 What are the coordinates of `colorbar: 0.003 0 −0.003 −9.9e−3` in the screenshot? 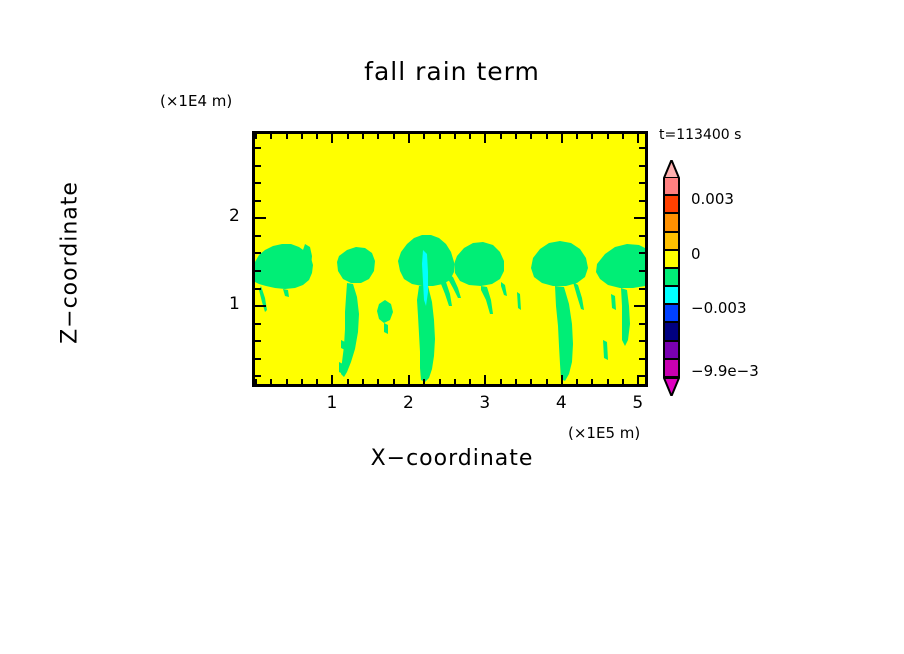 It's located at (710, 278).